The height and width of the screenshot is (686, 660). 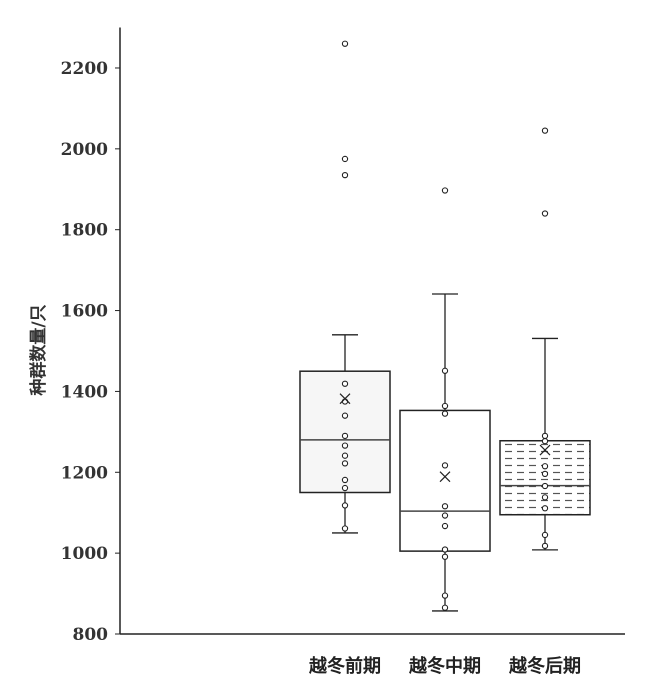 I want to click on y-tick-label: 1200, so click(x=84, y=473).